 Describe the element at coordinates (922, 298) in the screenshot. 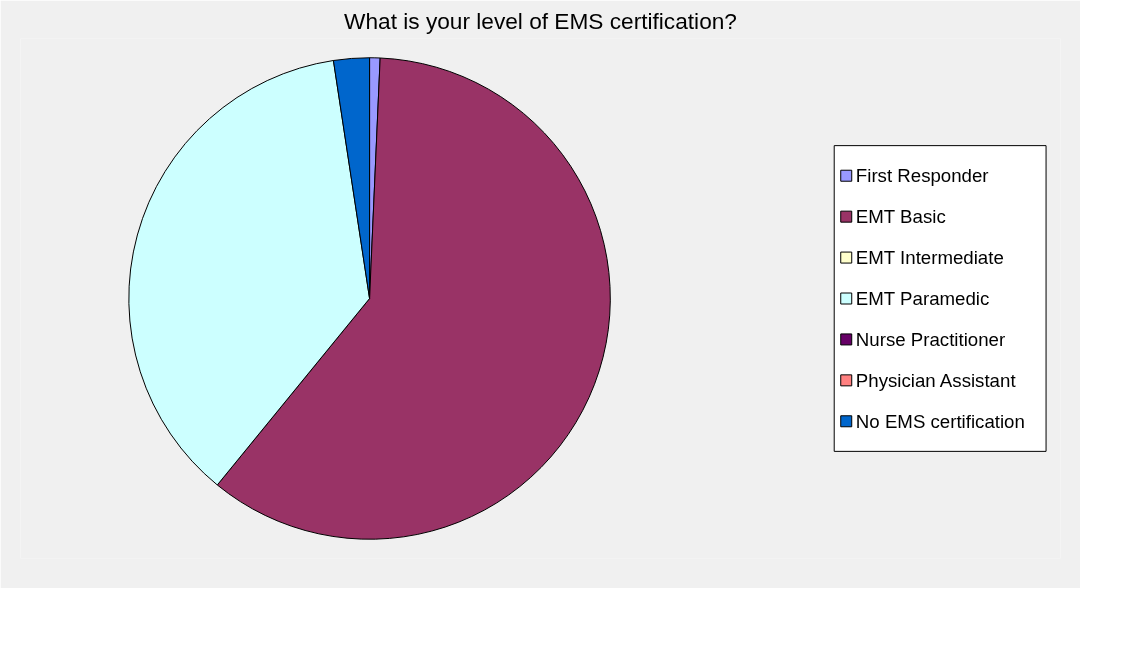

I see `legend-label: EMT Paramedic` at that location.